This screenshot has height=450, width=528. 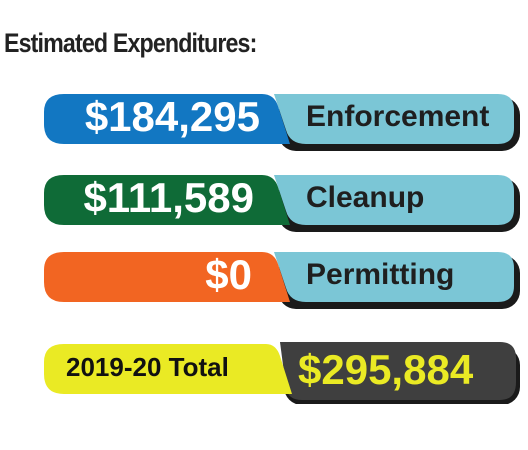 What do you see at coordinates (398, 116) in the screenshot?
I see `label-enforcement: Enforcement` at bounding box center [398, 116].